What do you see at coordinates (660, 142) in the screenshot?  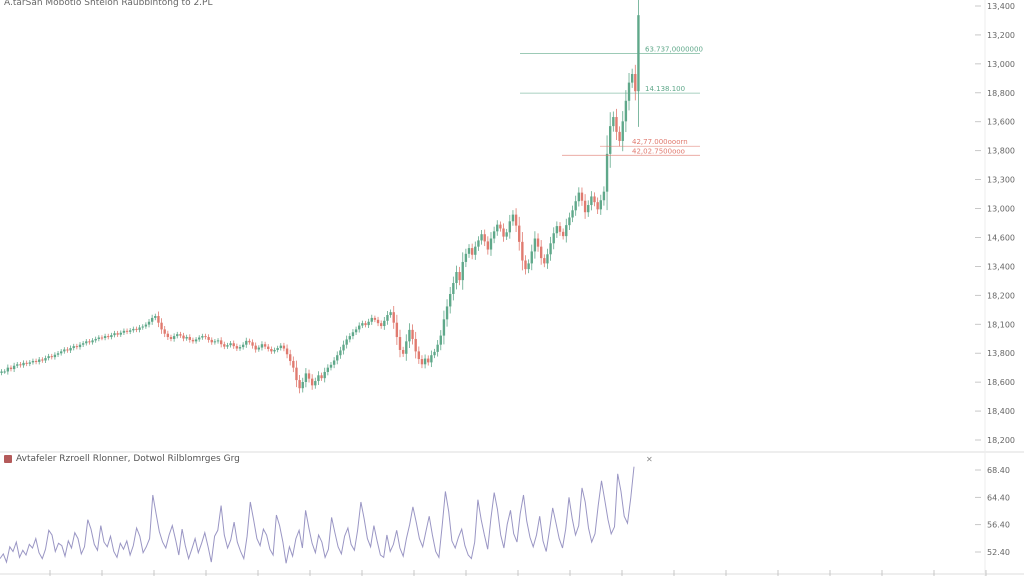 I see `level-label: 42,77.000ooorn` at bounding box center [660, 142].